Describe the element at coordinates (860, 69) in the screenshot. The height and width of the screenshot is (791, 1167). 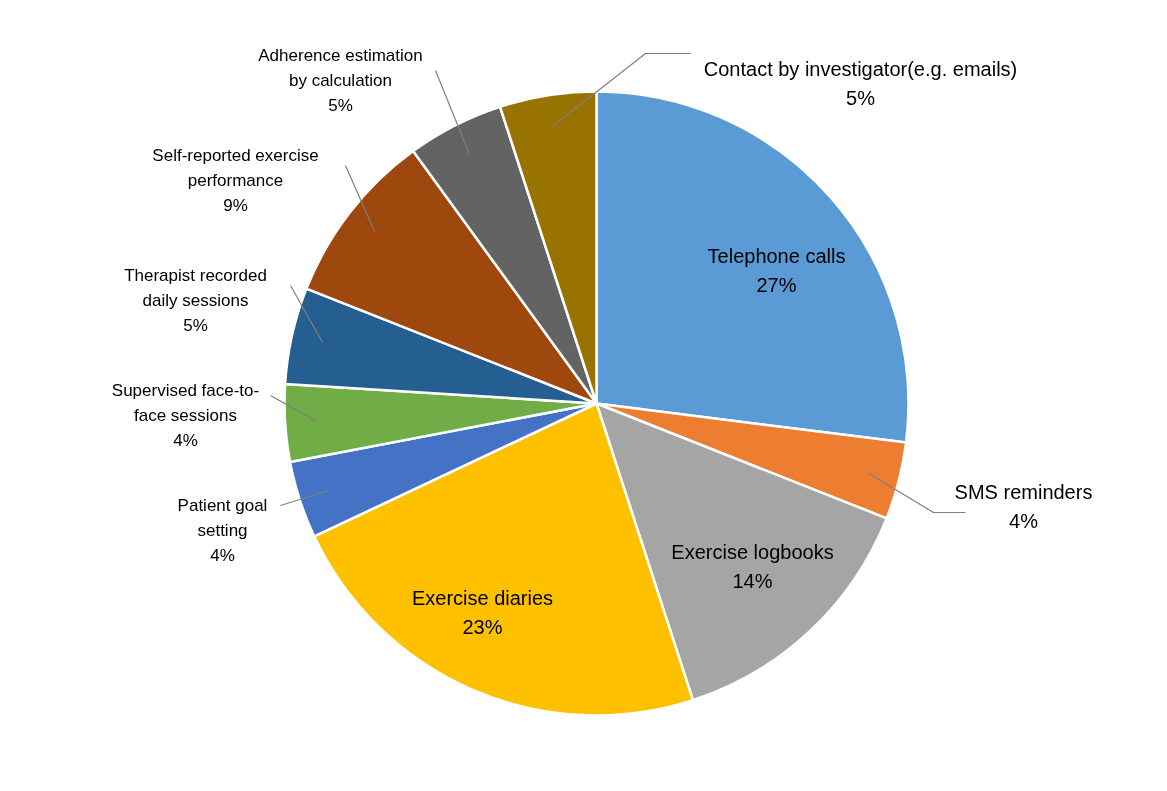
I see `slice-label: Contact by investigator(e.g. emails)` at that location.